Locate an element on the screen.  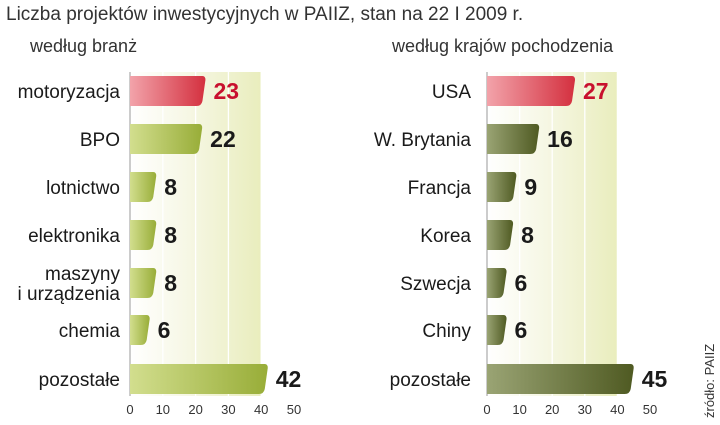
left-x-tick-label: 10 is located at coordinates (163, 409).